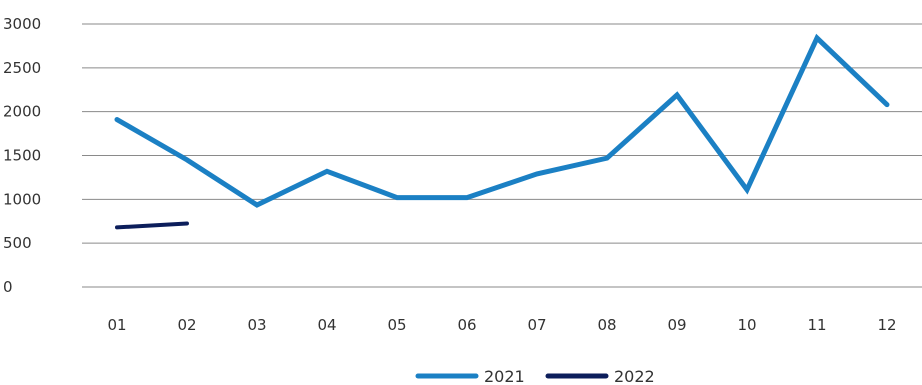  Describe the element at coordinates (600, 376) in the screenshot. I see `legend-item-2022: 2022` at that location.